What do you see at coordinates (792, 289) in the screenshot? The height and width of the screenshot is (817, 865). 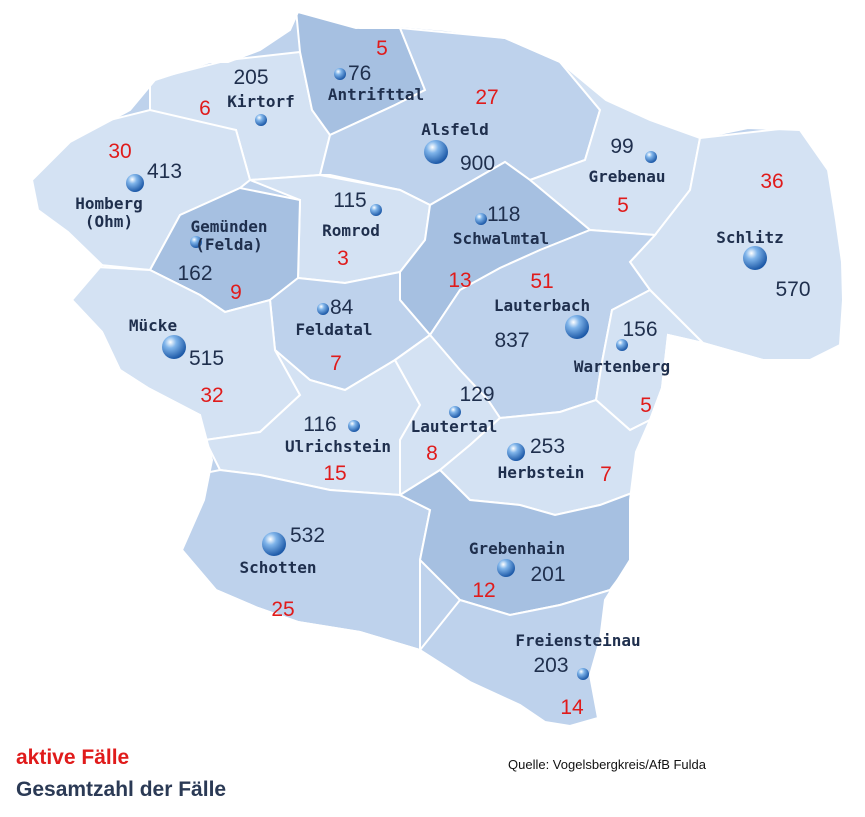 I see `total-cases: 570` at bounding box center [792, 289].